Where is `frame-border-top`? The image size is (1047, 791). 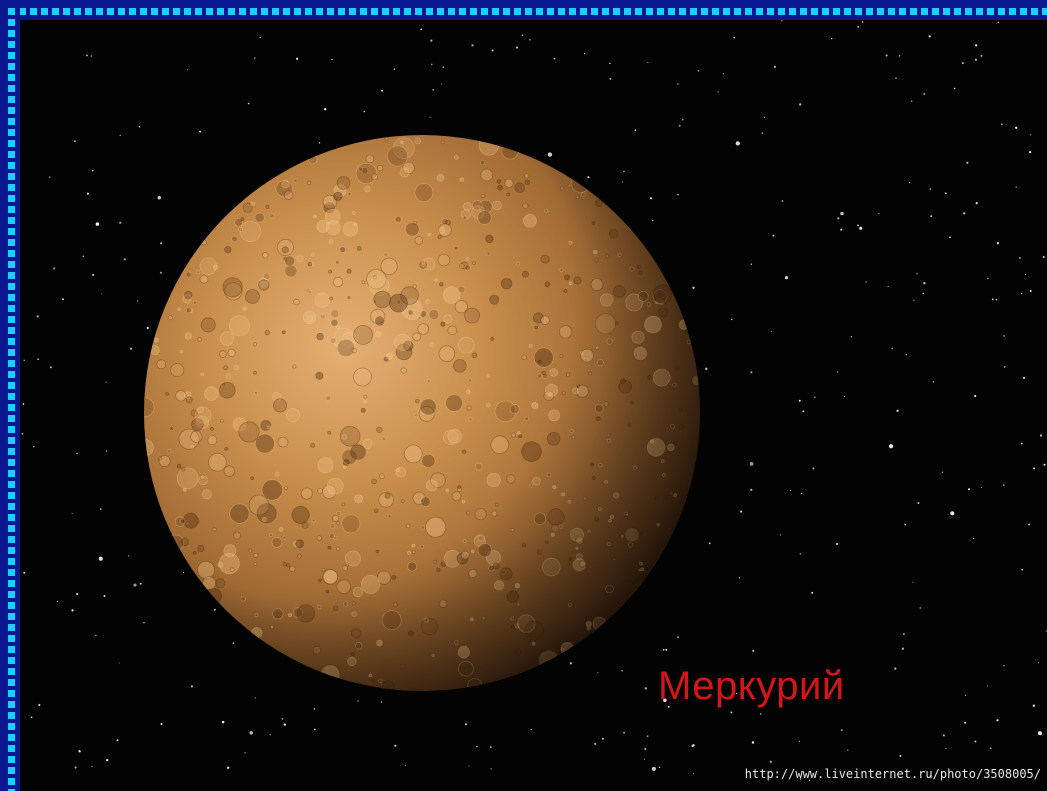
frame-border-top is located at coordinates (523, 10).